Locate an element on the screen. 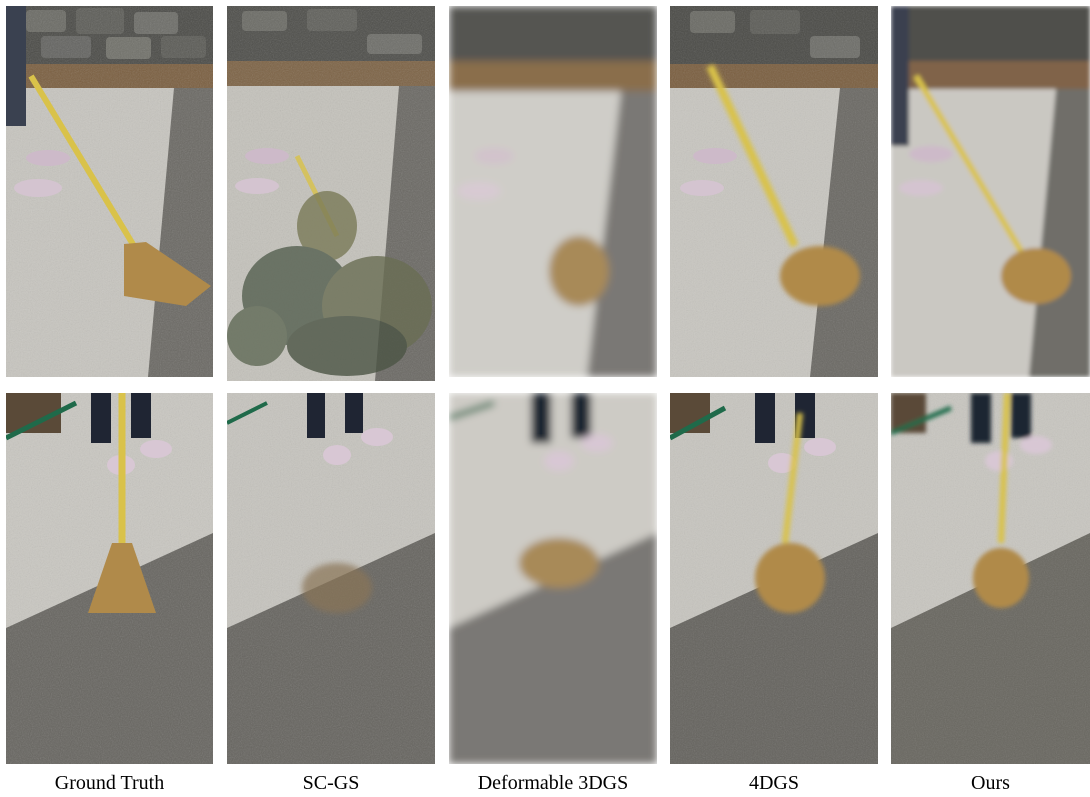 The width and height of the screenshot is (1090, 797). panel-row2-ground-truth is located at coordinates (109, 578).